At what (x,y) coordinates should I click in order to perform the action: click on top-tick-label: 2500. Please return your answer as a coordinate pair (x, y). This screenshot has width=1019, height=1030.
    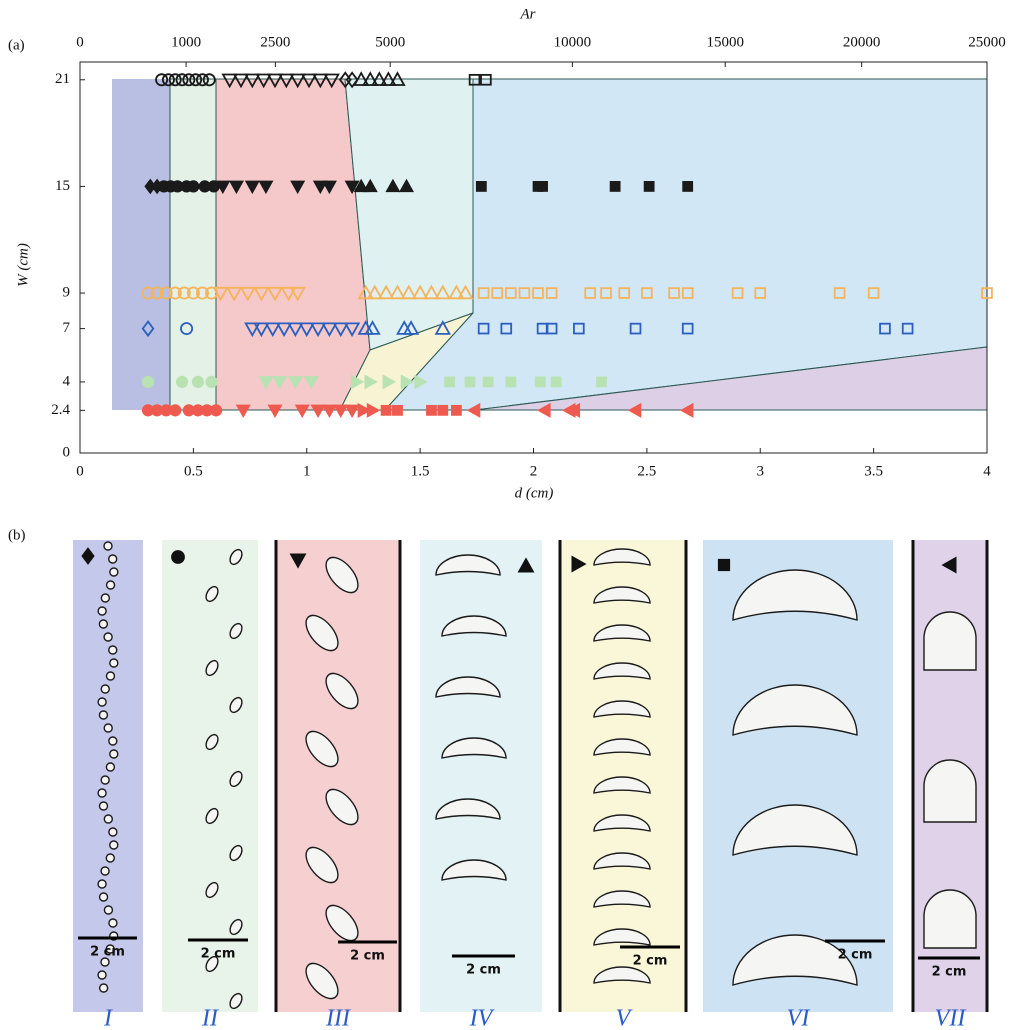
    Looking at the image, I should click on (275, 42).